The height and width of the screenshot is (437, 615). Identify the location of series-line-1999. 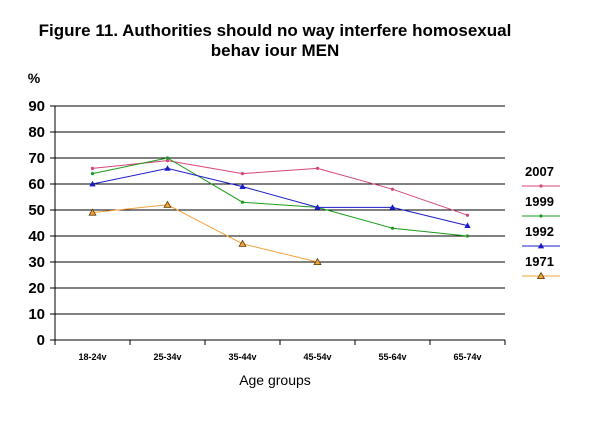
(280, 197).